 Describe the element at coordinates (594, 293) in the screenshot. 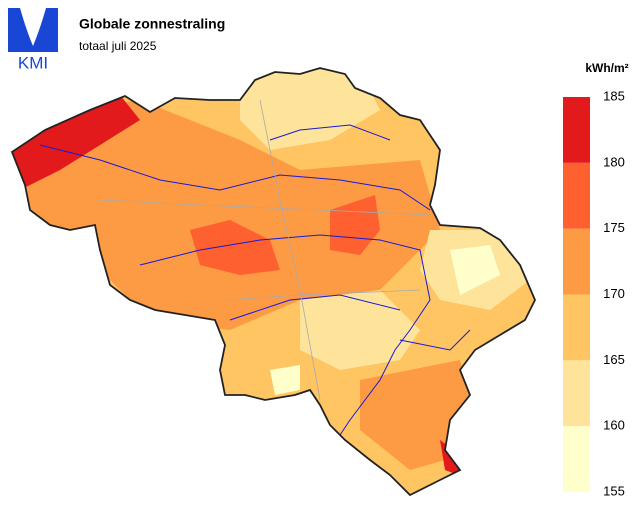

I see `legend: 155 160 165 170 175 180 185` at that location.